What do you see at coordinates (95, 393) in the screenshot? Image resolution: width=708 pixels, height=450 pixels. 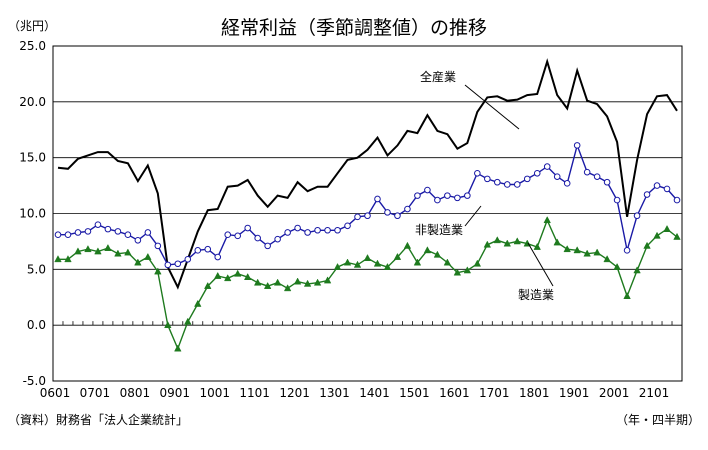 I see `x-tick-label: 0701` at bounding box center [95, 393].